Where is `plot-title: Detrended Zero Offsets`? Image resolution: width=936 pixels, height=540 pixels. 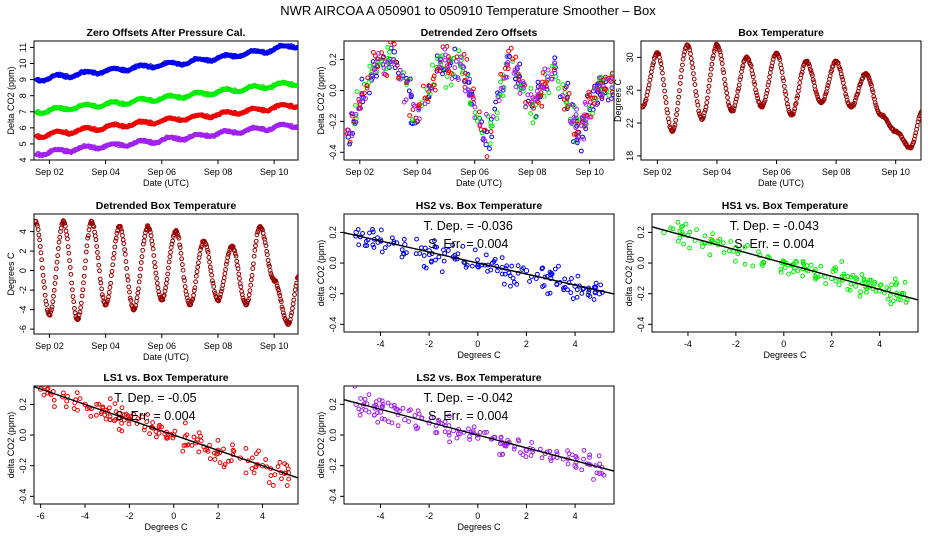 plot-title: Detrended Zero Offsets is located at coordinates (479, 33).